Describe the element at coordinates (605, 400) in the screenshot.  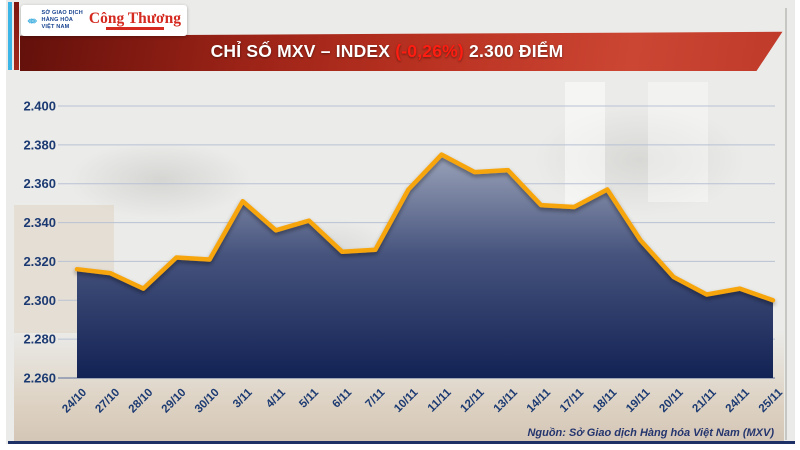
I see `x-tick-label: 18/11` at that location.